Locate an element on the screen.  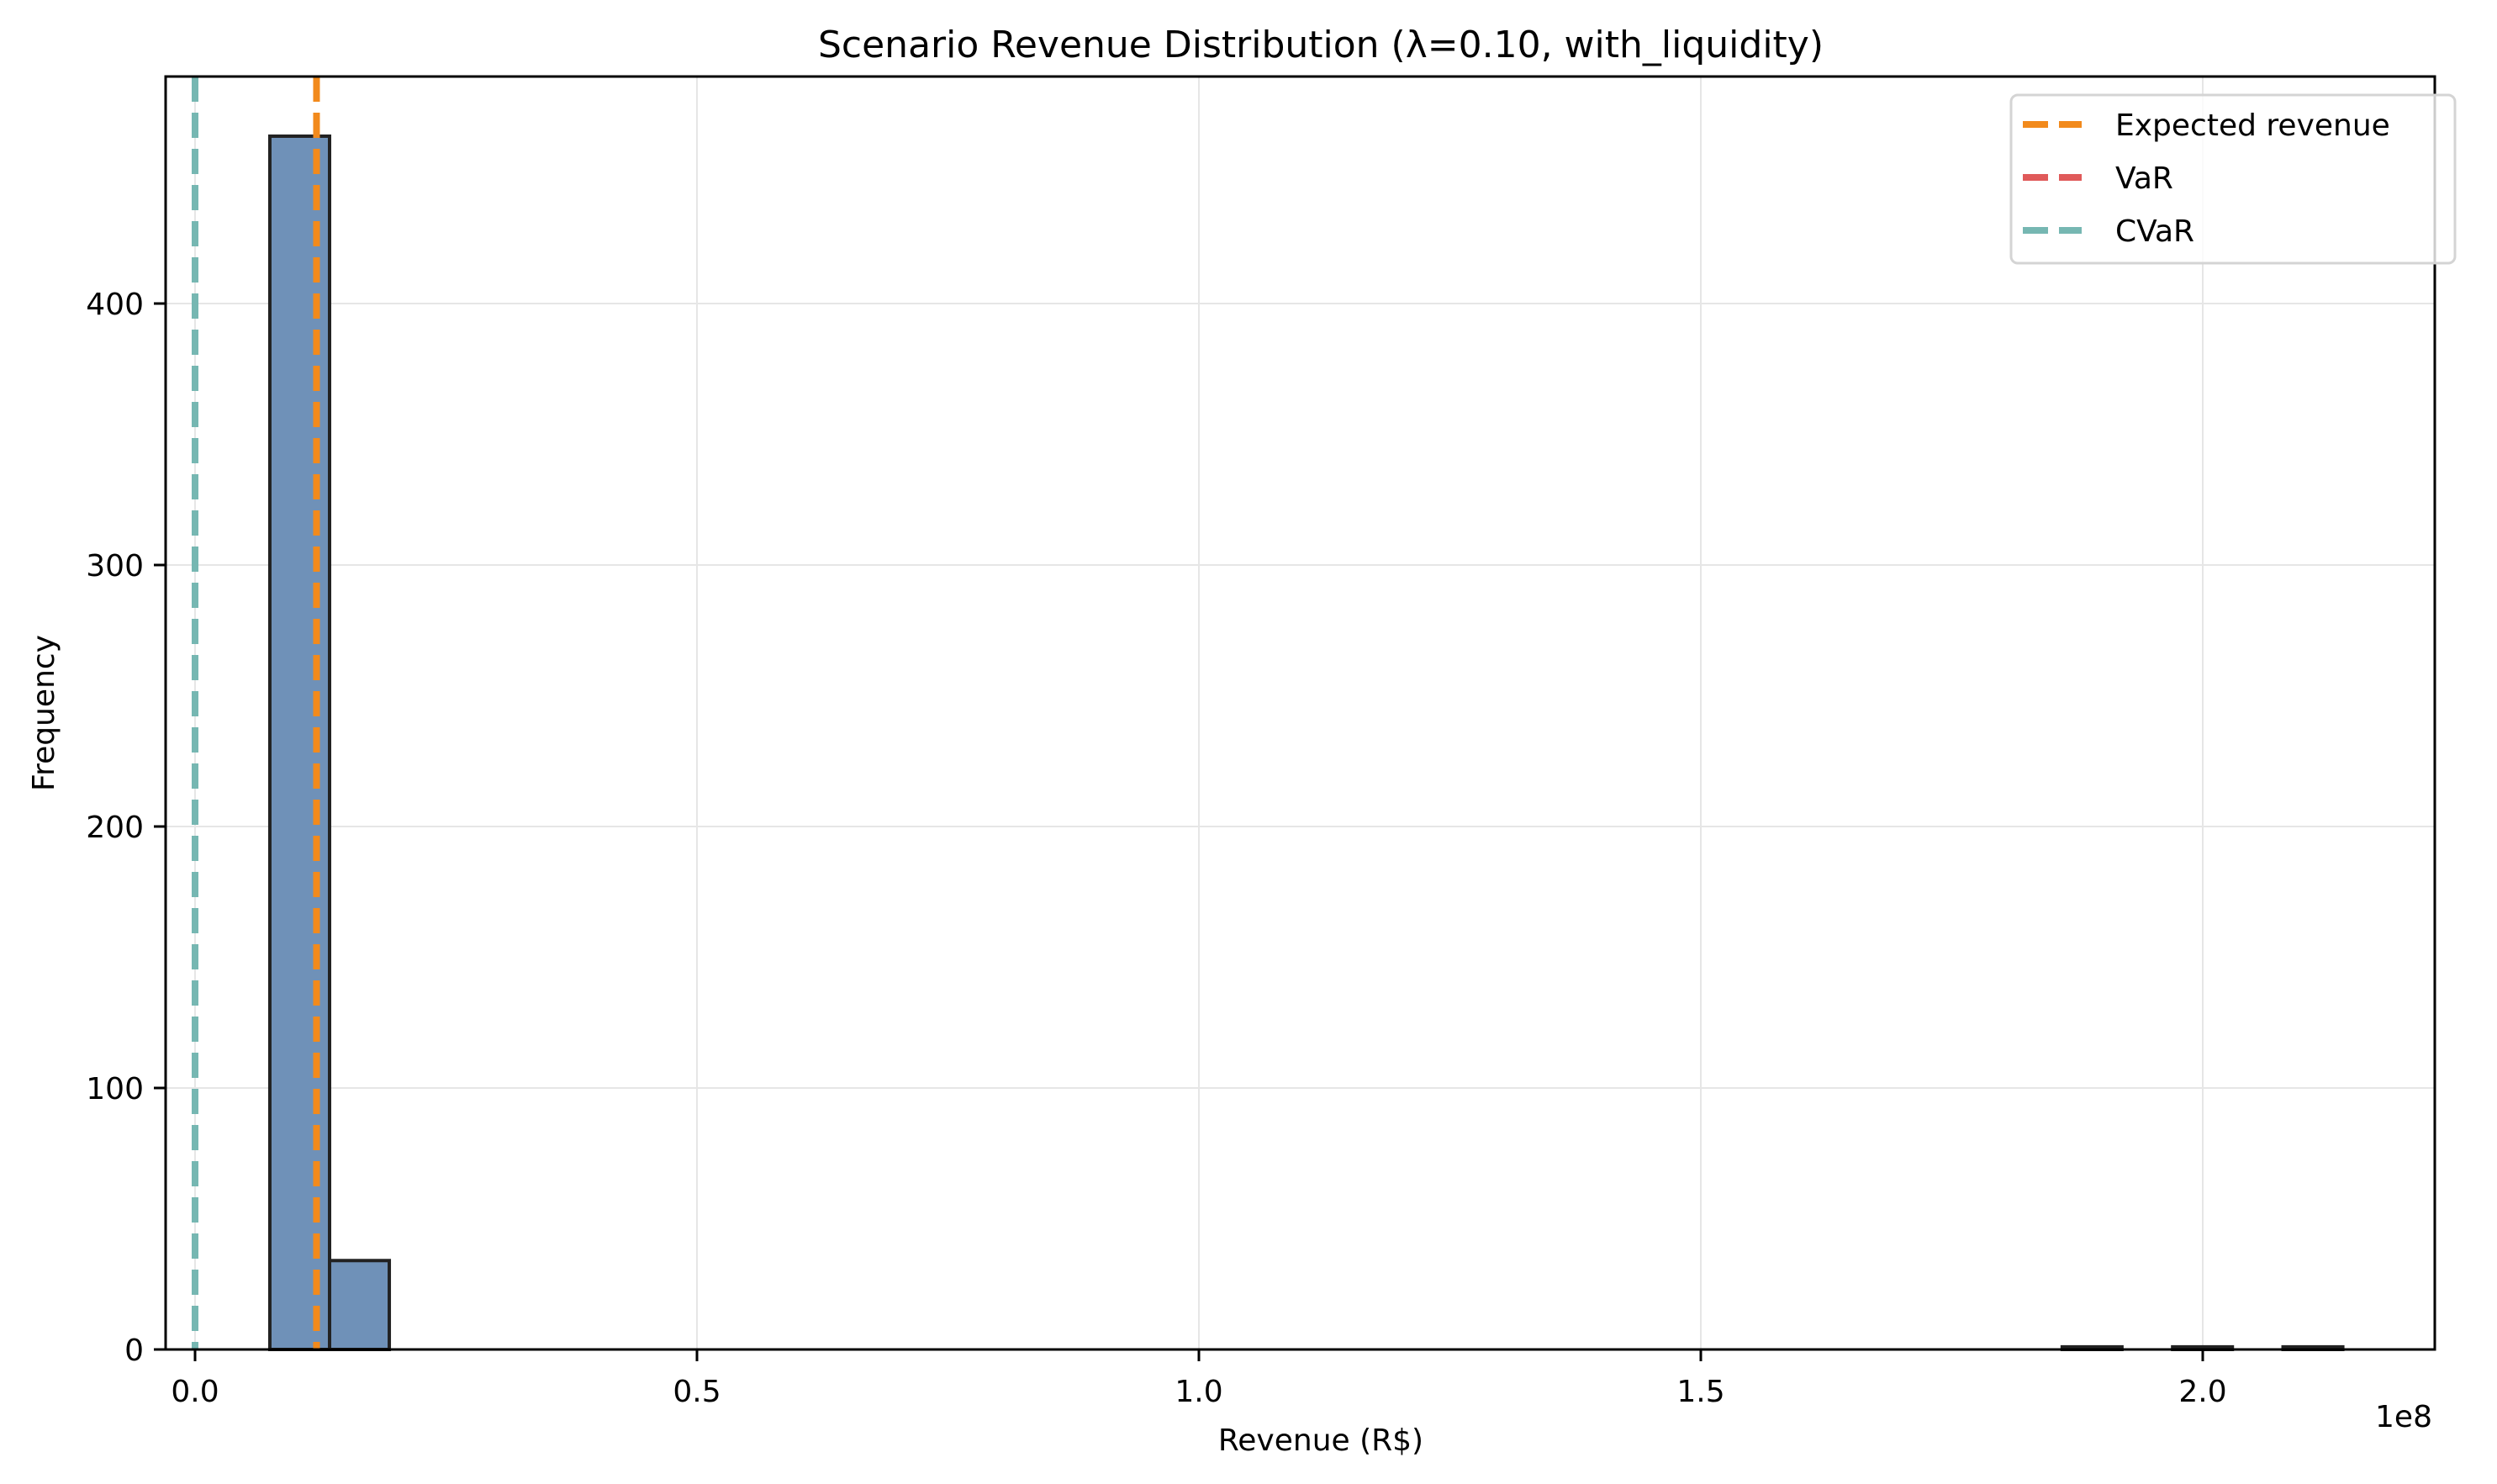
reference-lines is located at coordinates (256, 713).